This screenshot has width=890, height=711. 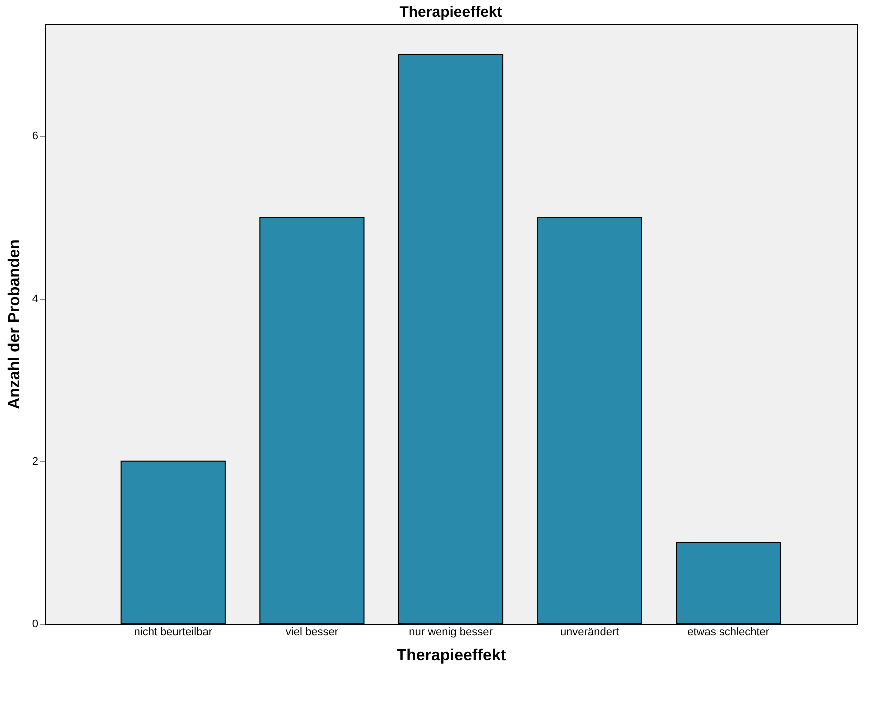 What do you see at coordinates (173, 632) in the screenshot?
I see `x-tick-label: nicht beurteilbar` at bounding box center [173, 632].